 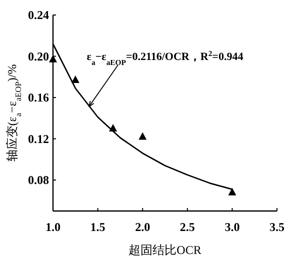 What do you see at coordinates (277, 227) in the screenshot?
I see `x-tick-label: 3.5` at bounding box center [277, 227].